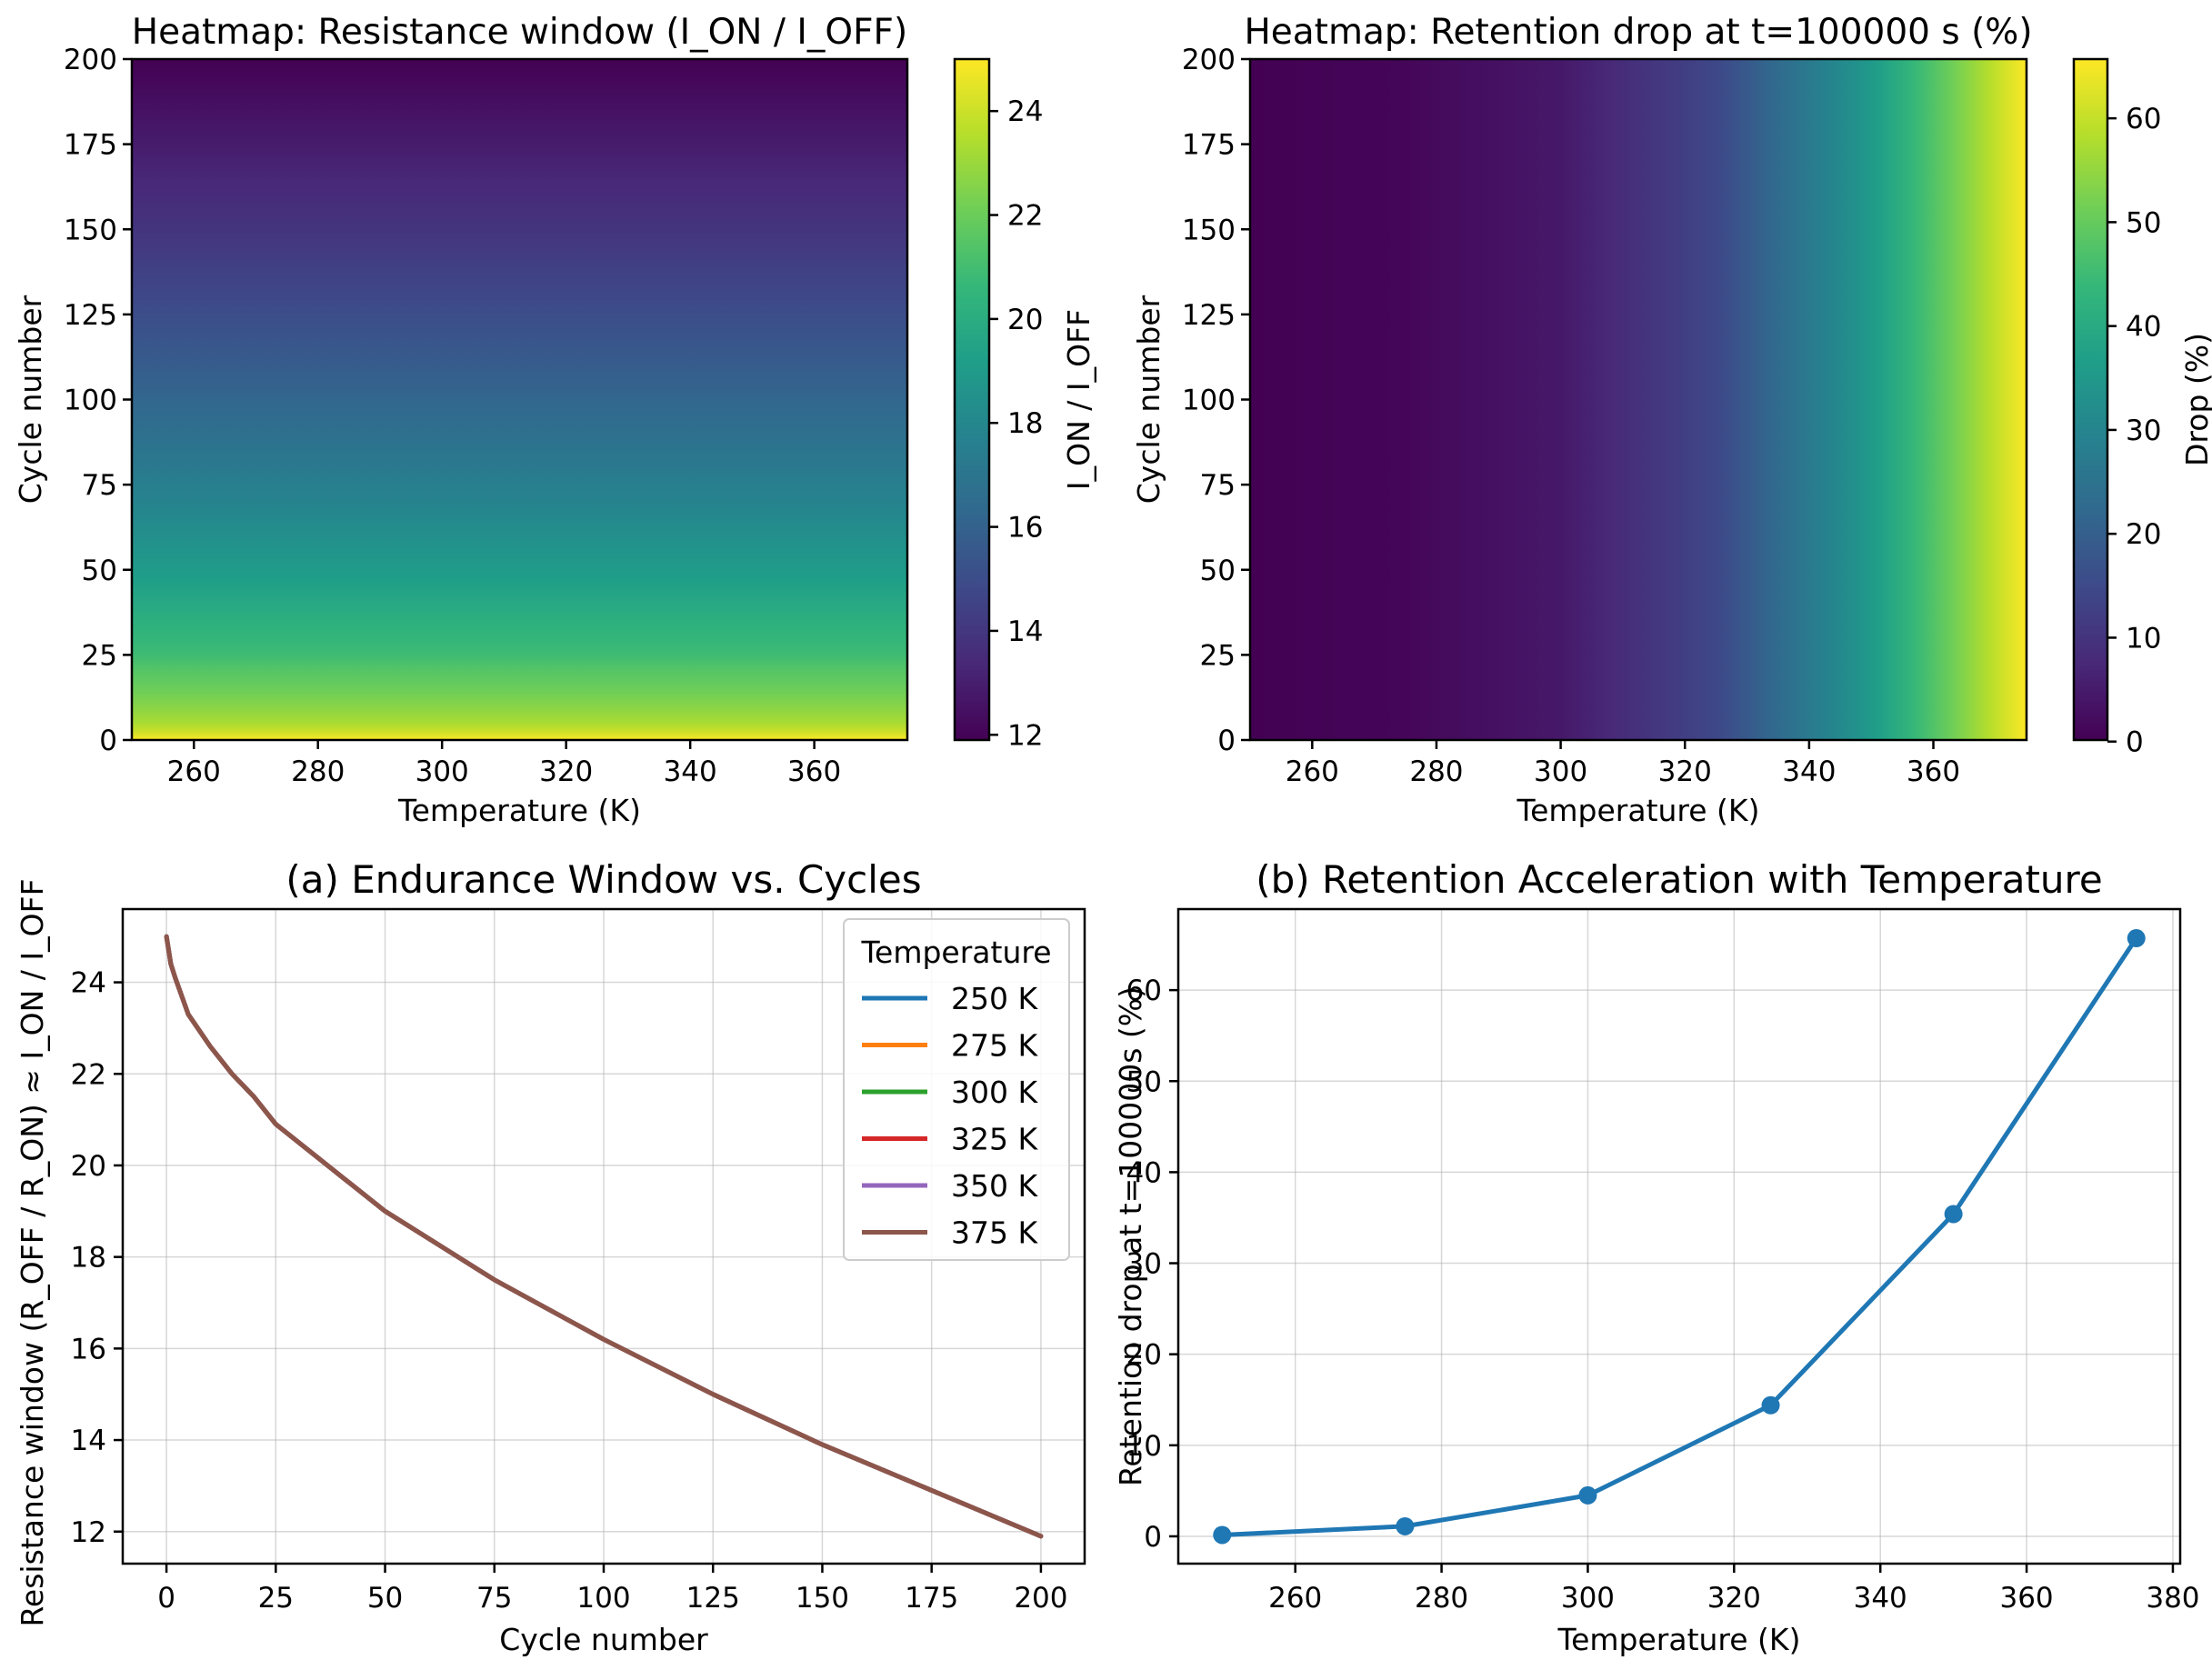 The height and width of the screenshot is (1670, 2212). I want to click on legend-entry: 300 K, so click(994, 1092).